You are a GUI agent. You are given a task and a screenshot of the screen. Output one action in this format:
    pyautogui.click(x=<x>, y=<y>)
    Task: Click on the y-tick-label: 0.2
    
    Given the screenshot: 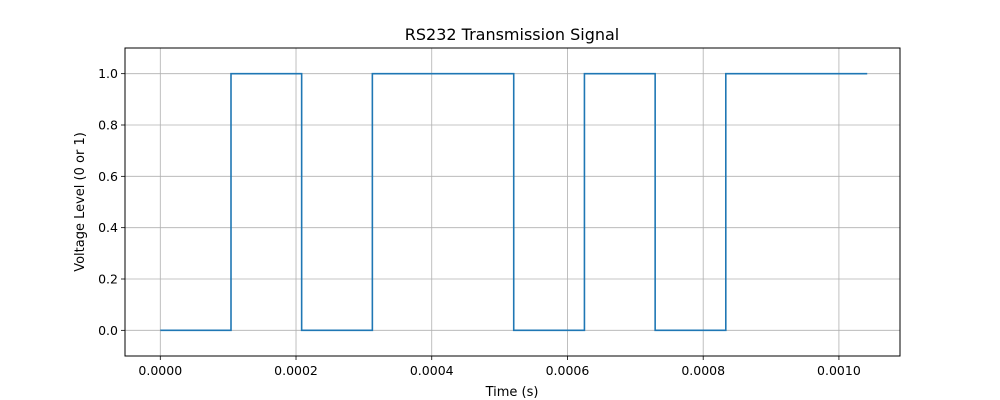 What is the action you would take?
    pyautogui.click(x=108, y=279)
    